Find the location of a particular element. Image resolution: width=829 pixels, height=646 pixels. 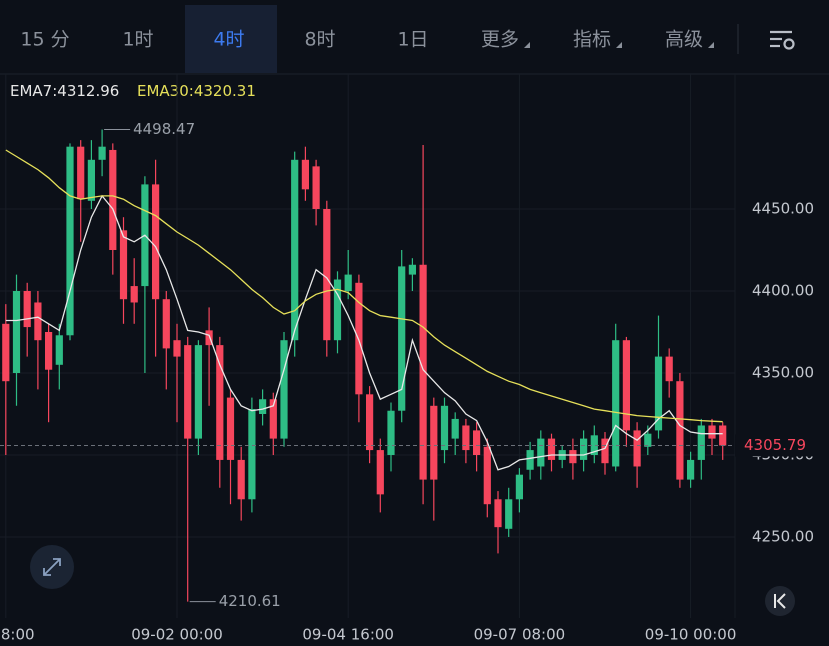

current-price-box is located at coordinates (782, 445).